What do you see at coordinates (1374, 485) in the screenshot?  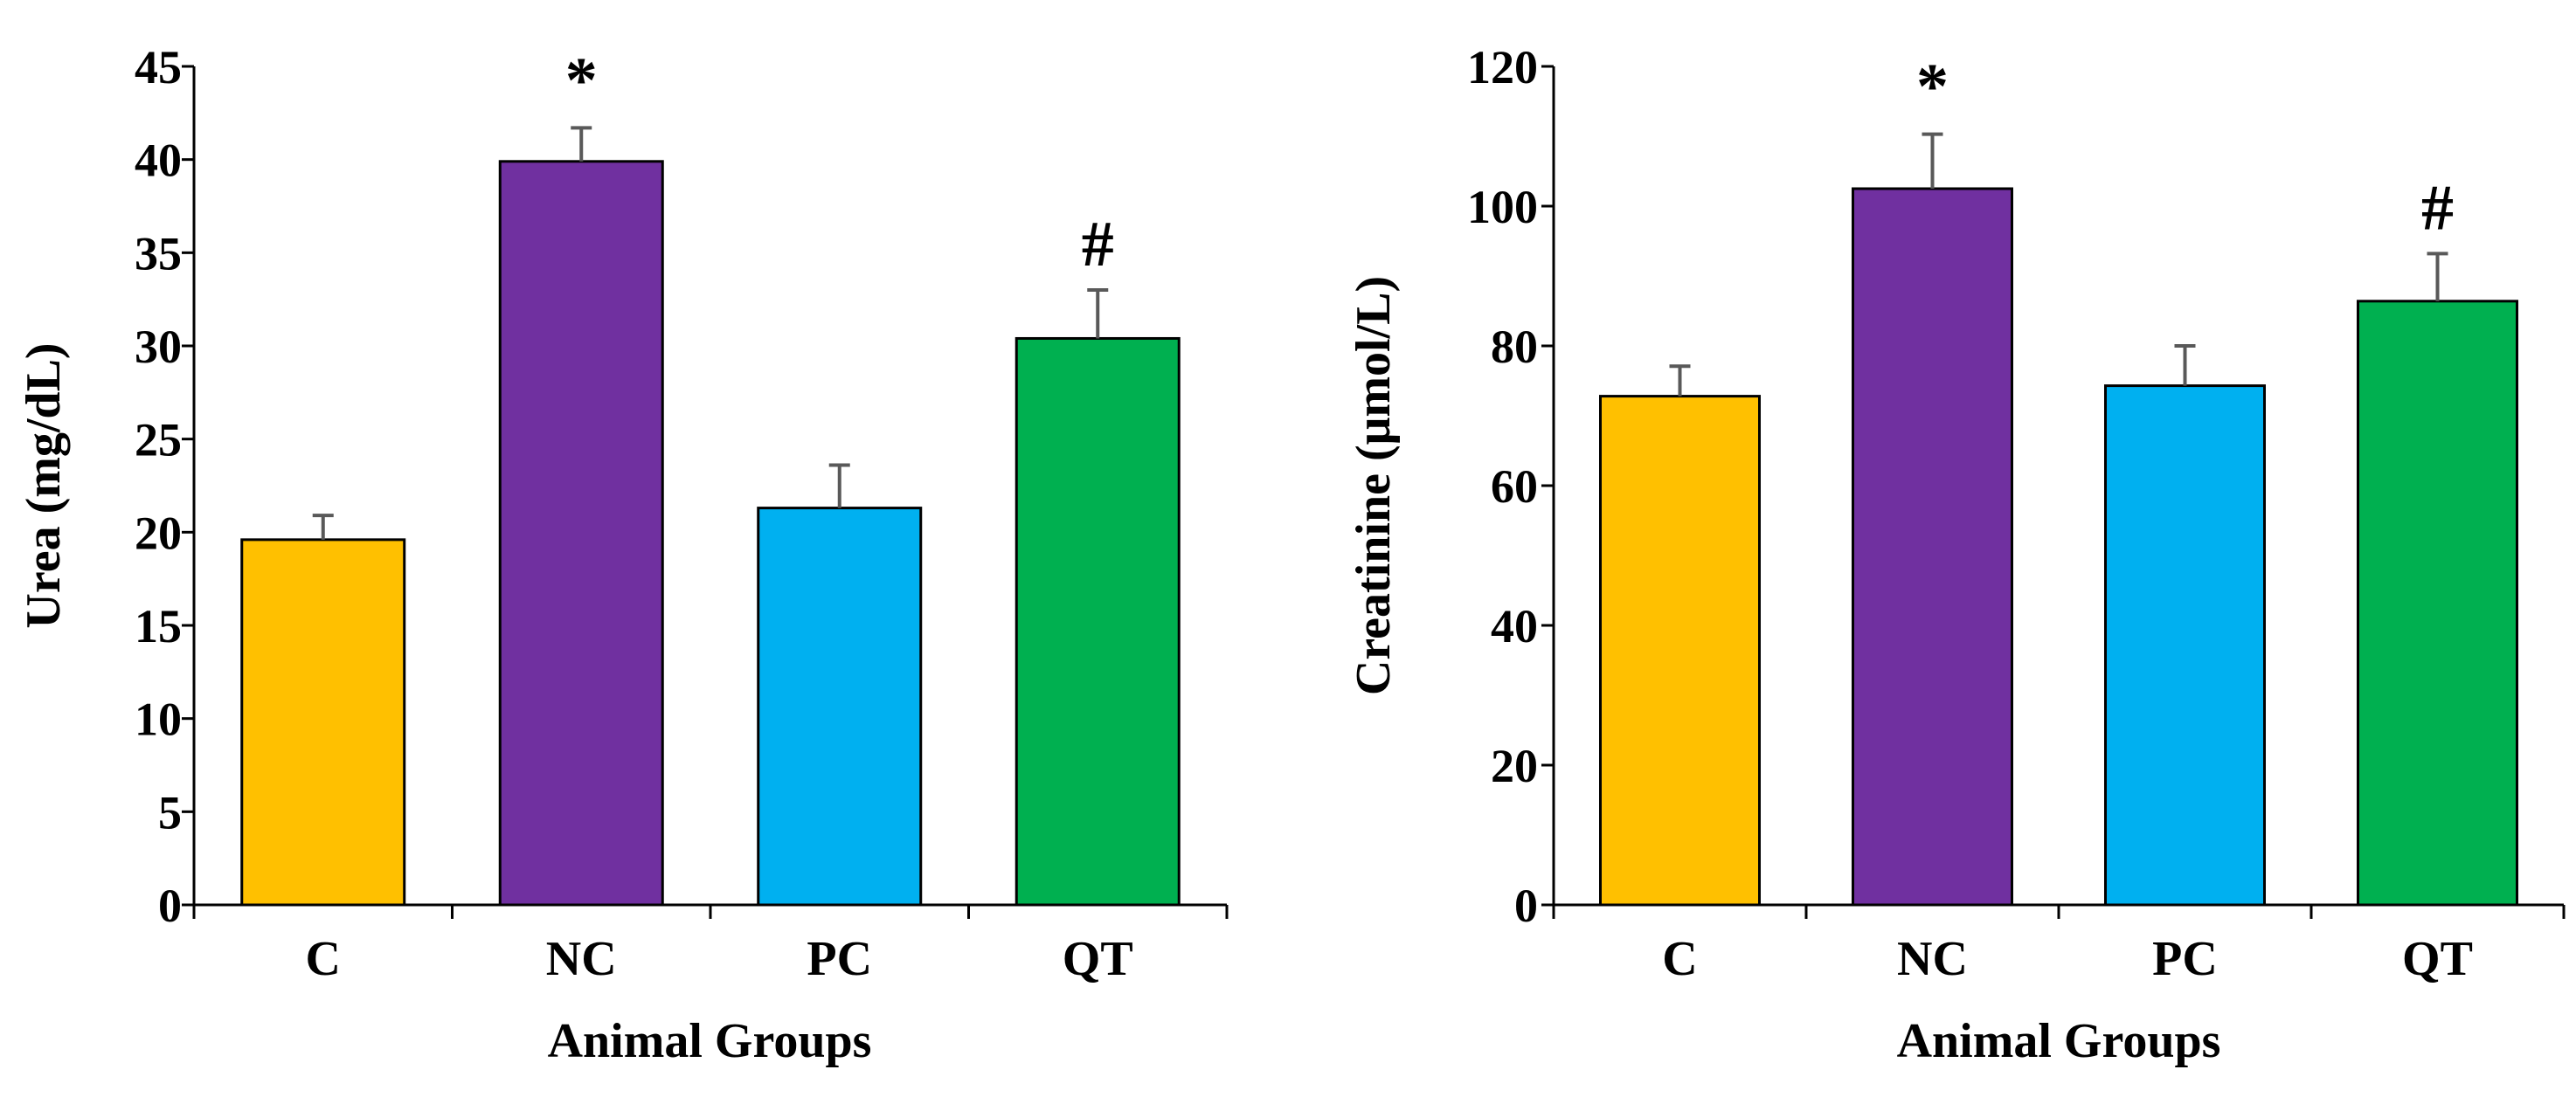 I see `y-axis-title: Creatinine (μmol/L)` at bounding box center [1374, 485].